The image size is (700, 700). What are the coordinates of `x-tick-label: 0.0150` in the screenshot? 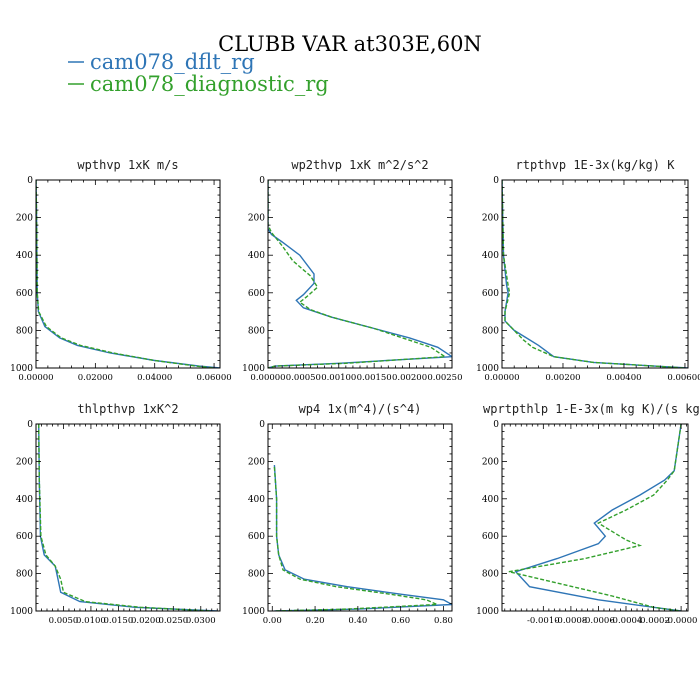 It's located at (119, 621).